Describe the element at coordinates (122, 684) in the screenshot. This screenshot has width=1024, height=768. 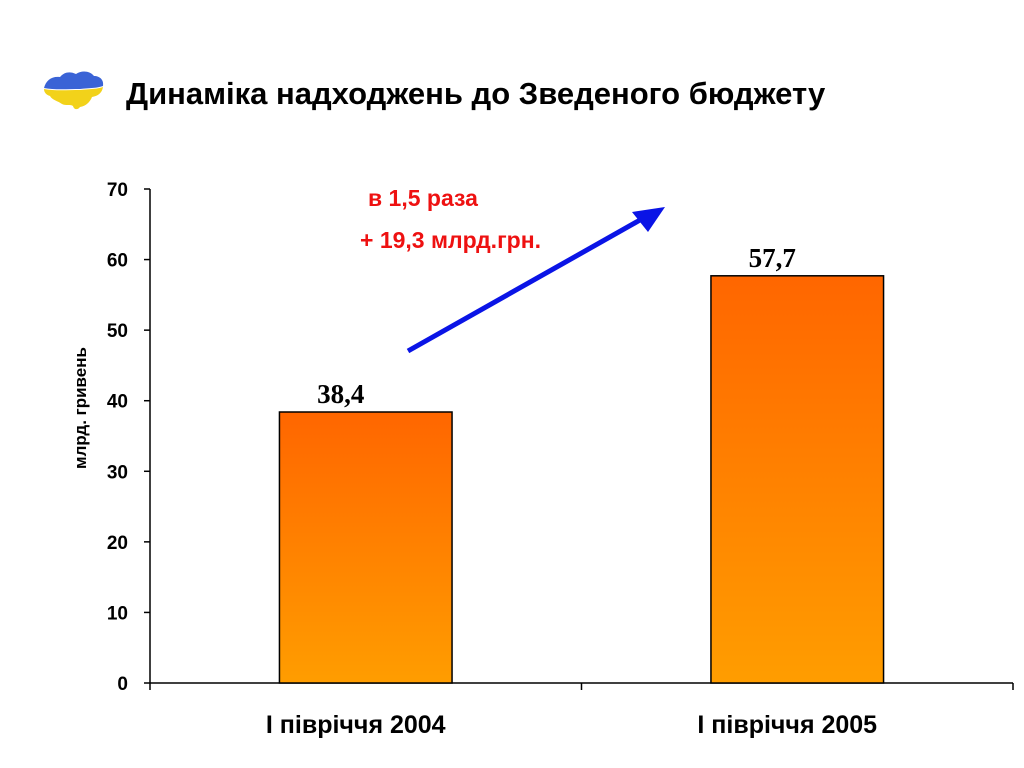
I see `y-tick-label: 0` at that location.